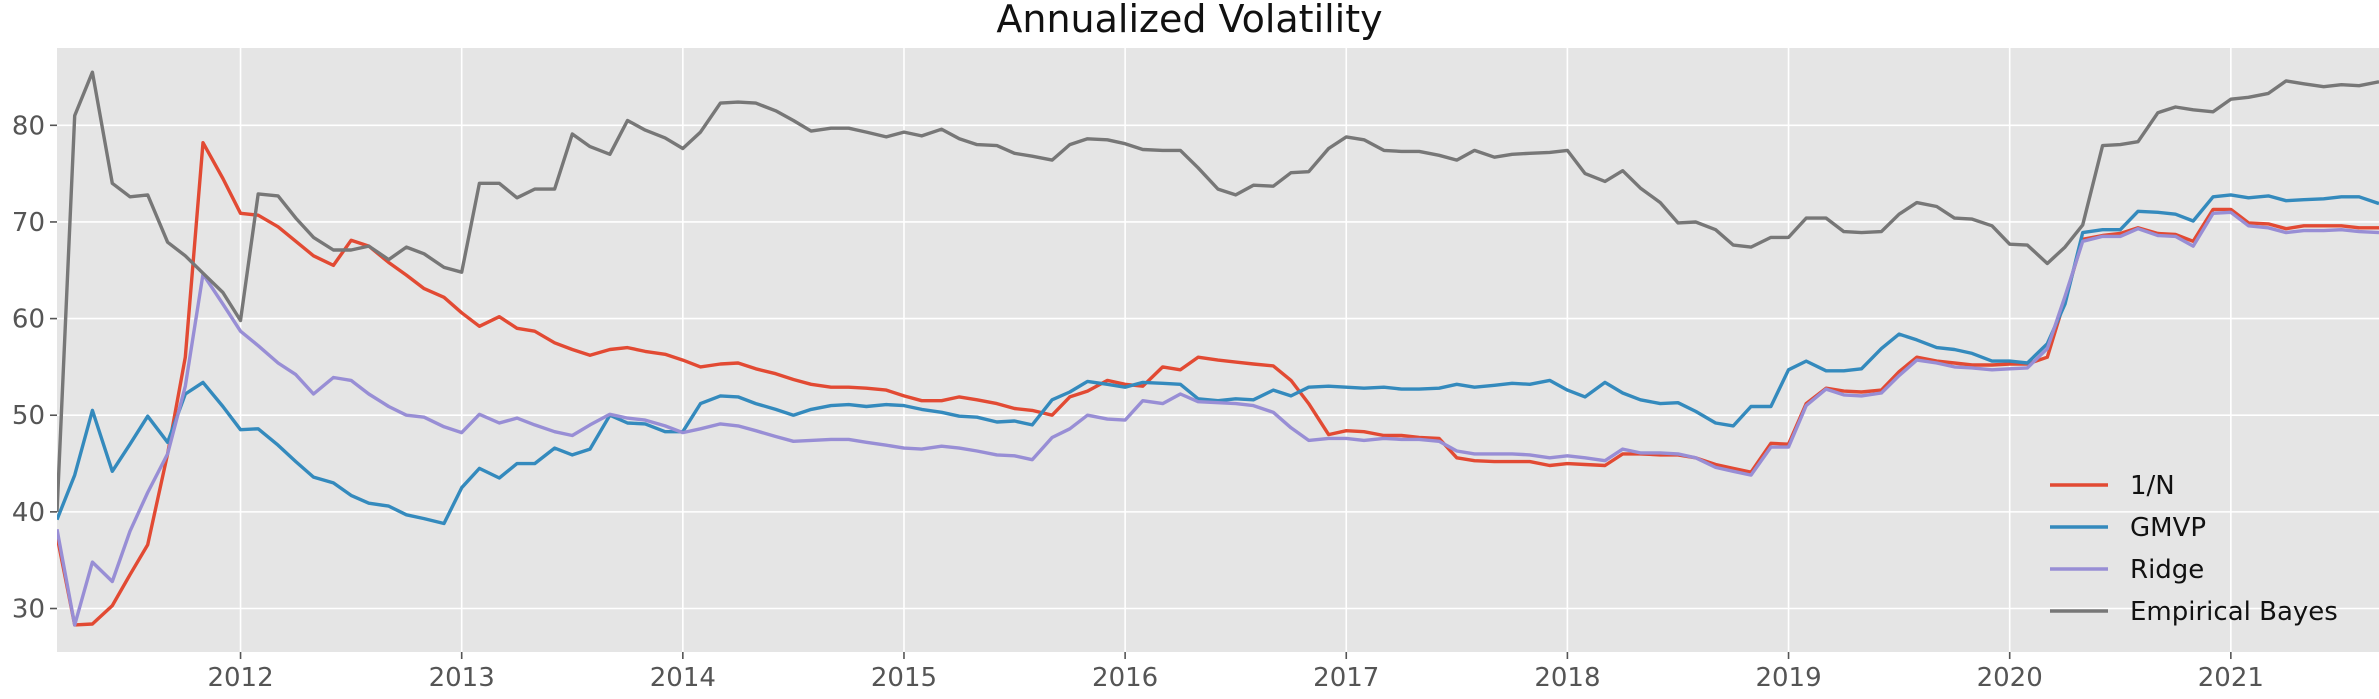  I want to click on x-tick-label: 2014, so click(683, 678).